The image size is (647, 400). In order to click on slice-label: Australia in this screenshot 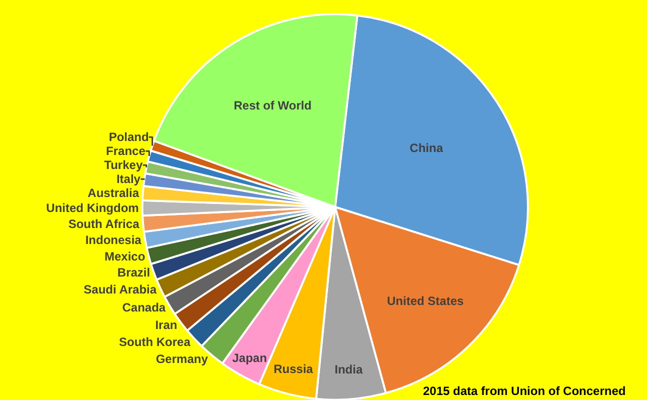, I will do `click(114, 193)`.